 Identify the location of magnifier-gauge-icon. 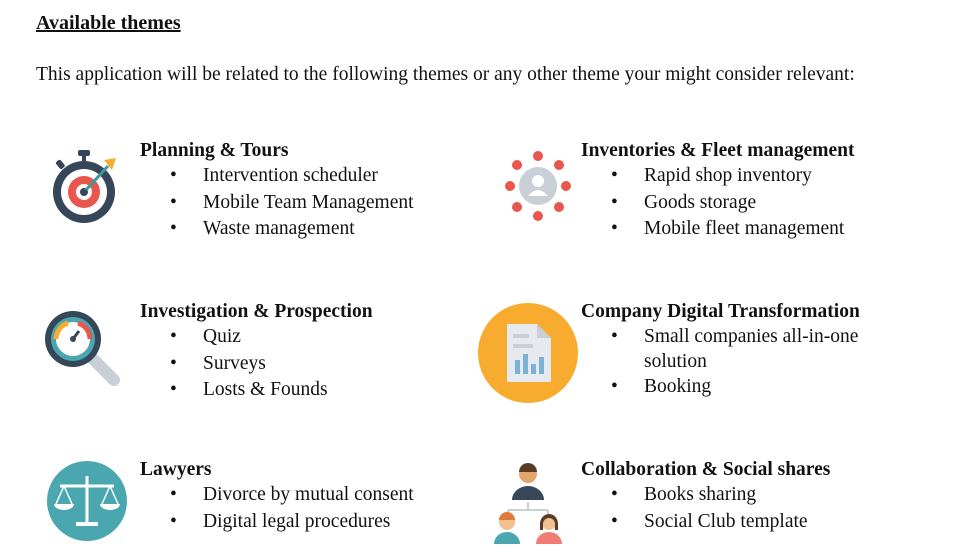
(82, 348).